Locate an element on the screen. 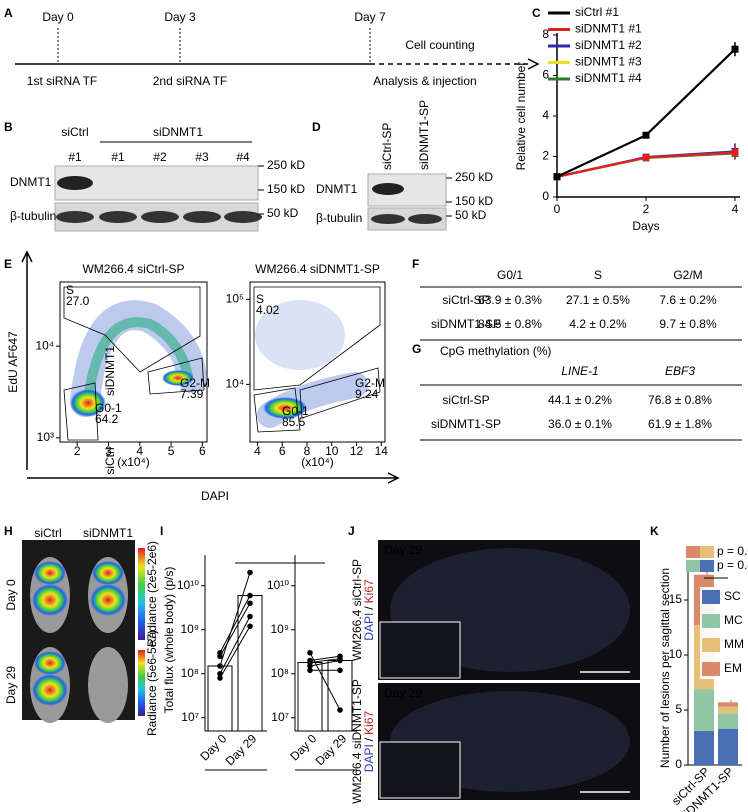  x-tick-label: 12 is located at coordinates (357, 451).